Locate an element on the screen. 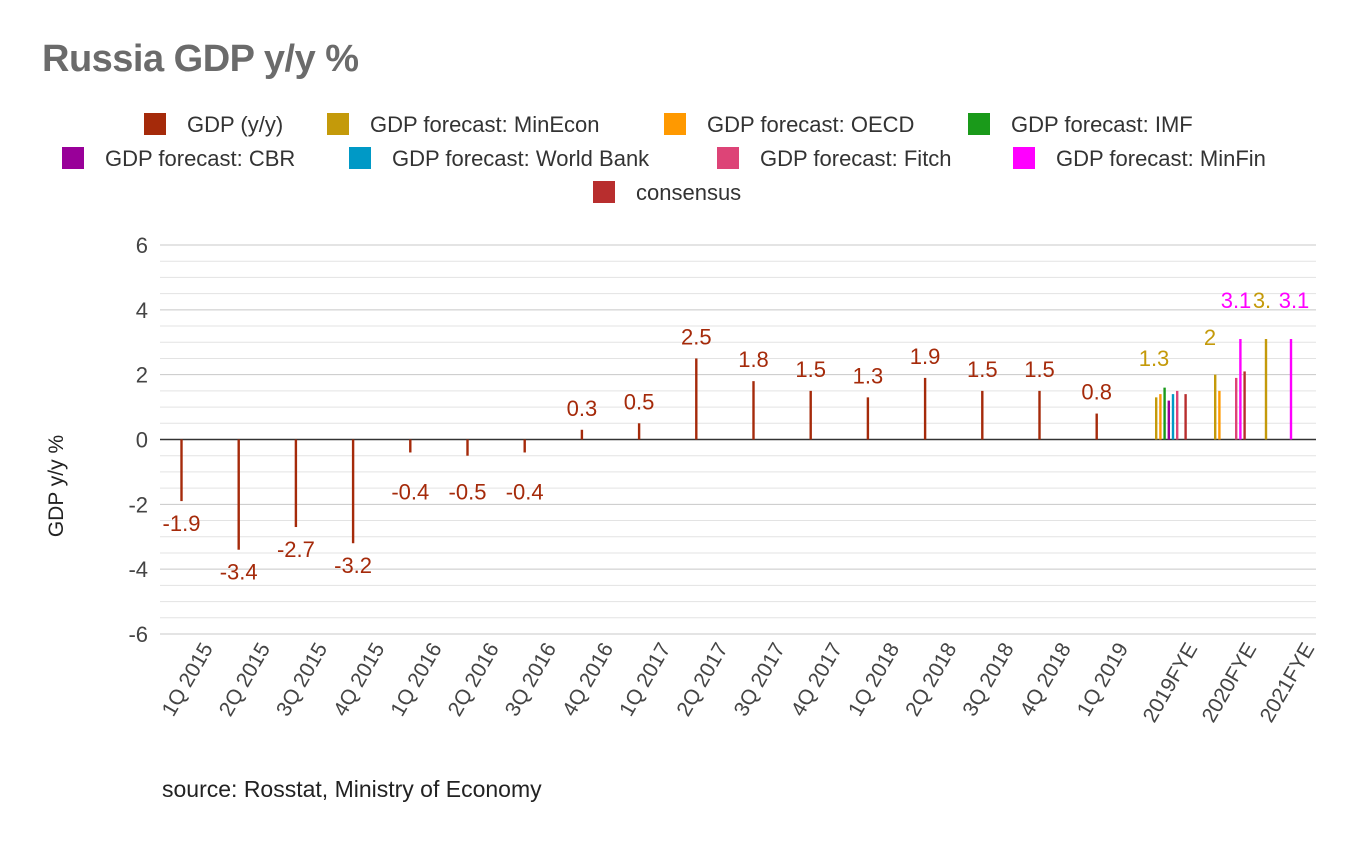 This screenshot has height=846, width=1360. legend-label: GDP forecast: MinFin is located at coordinates (1161, 158).